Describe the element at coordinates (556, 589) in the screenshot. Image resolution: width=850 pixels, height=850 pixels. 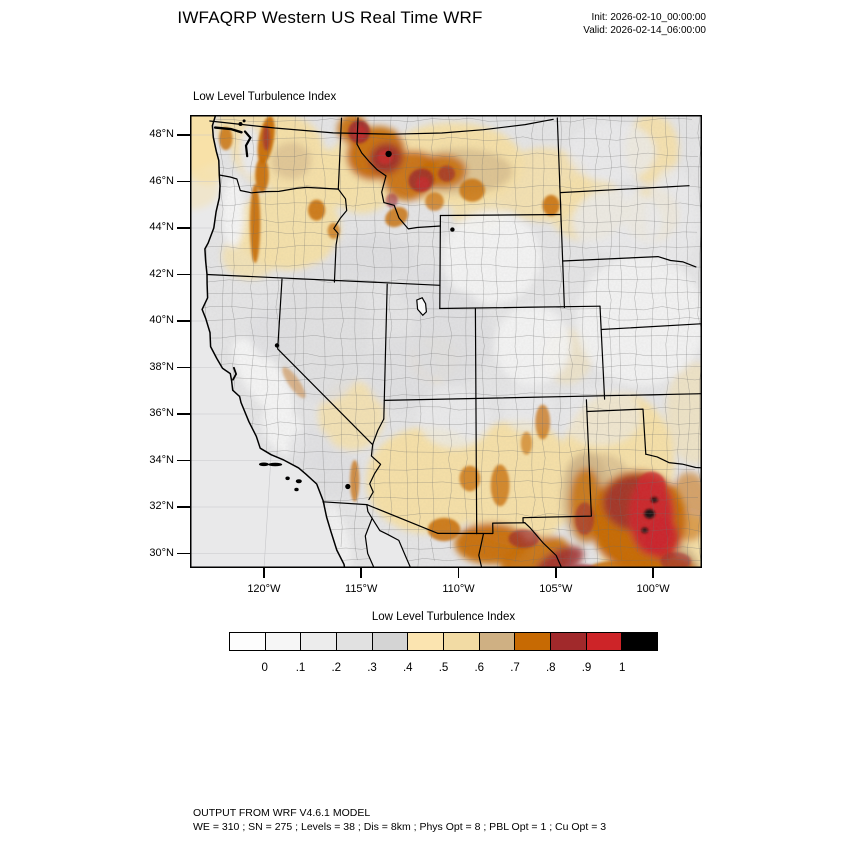
I see `lon-tick-label: 105°W` at that location.